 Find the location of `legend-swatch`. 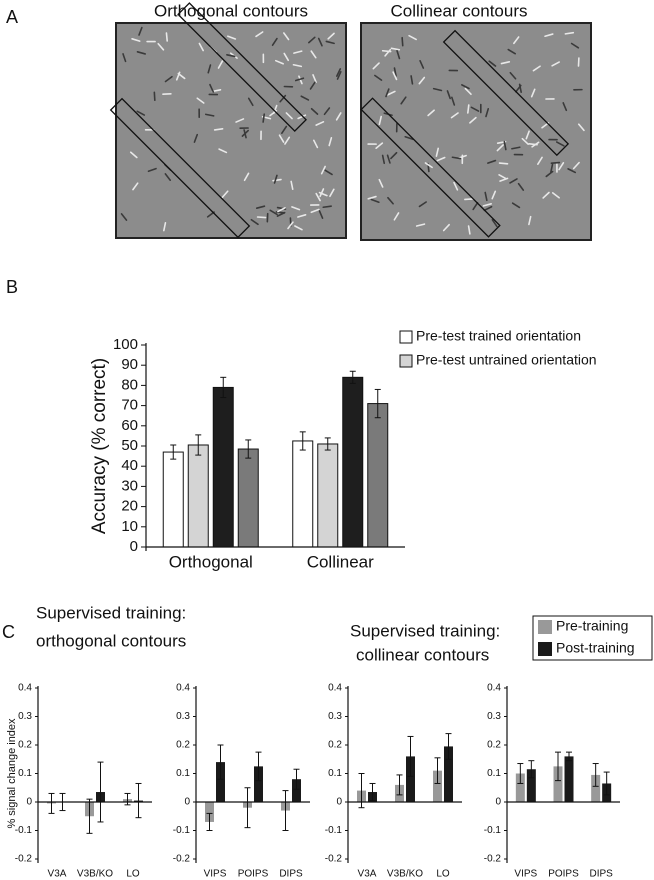

legend-swatch is located at coordinates (545, 627).